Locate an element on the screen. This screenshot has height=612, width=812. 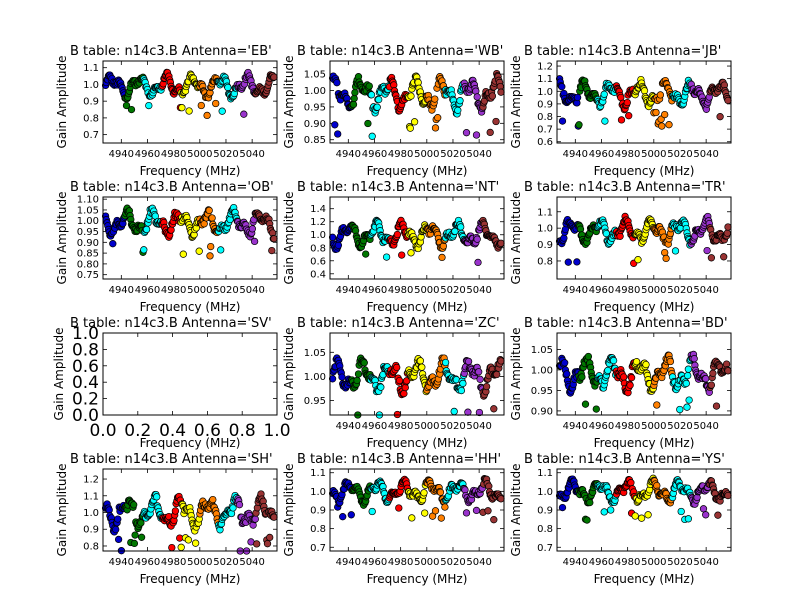
y-tick-label: 0.9 is located at coordinates (318, 511).